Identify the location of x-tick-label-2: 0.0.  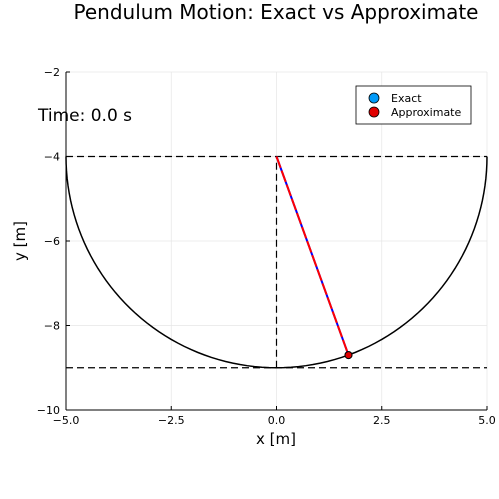
(277, 420).